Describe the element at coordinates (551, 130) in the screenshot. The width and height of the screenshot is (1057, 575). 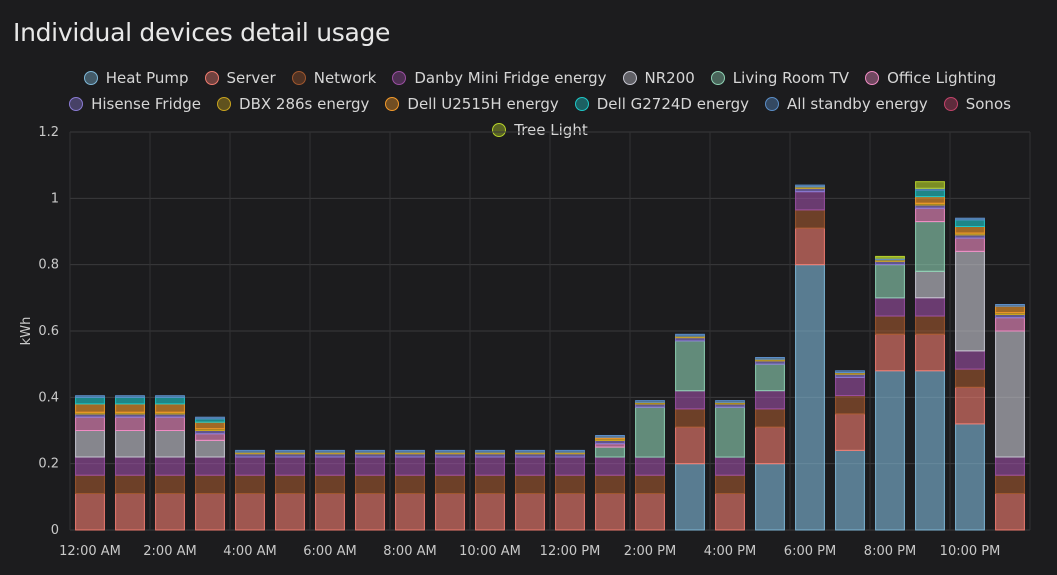
I see `legend-label: Tree Light` at that location.